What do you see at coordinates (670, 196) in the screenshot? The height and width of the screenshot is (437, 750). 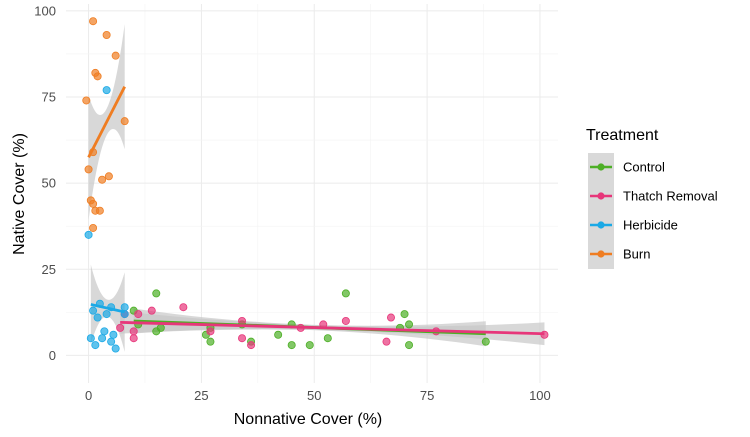 I see `legend-label: Thatch Removal` at bounding box center [670, 196].